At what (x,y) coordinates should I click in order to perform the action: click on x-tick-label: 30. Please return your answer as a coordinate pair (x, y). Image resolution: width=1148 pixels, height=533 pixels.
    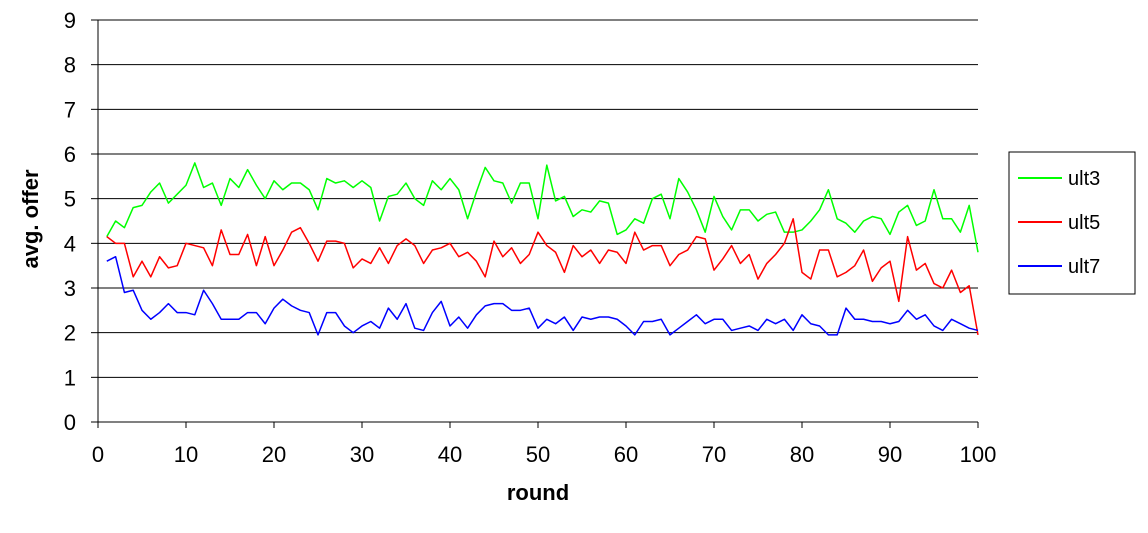
    Looking at the image, I should click on (362, 454).